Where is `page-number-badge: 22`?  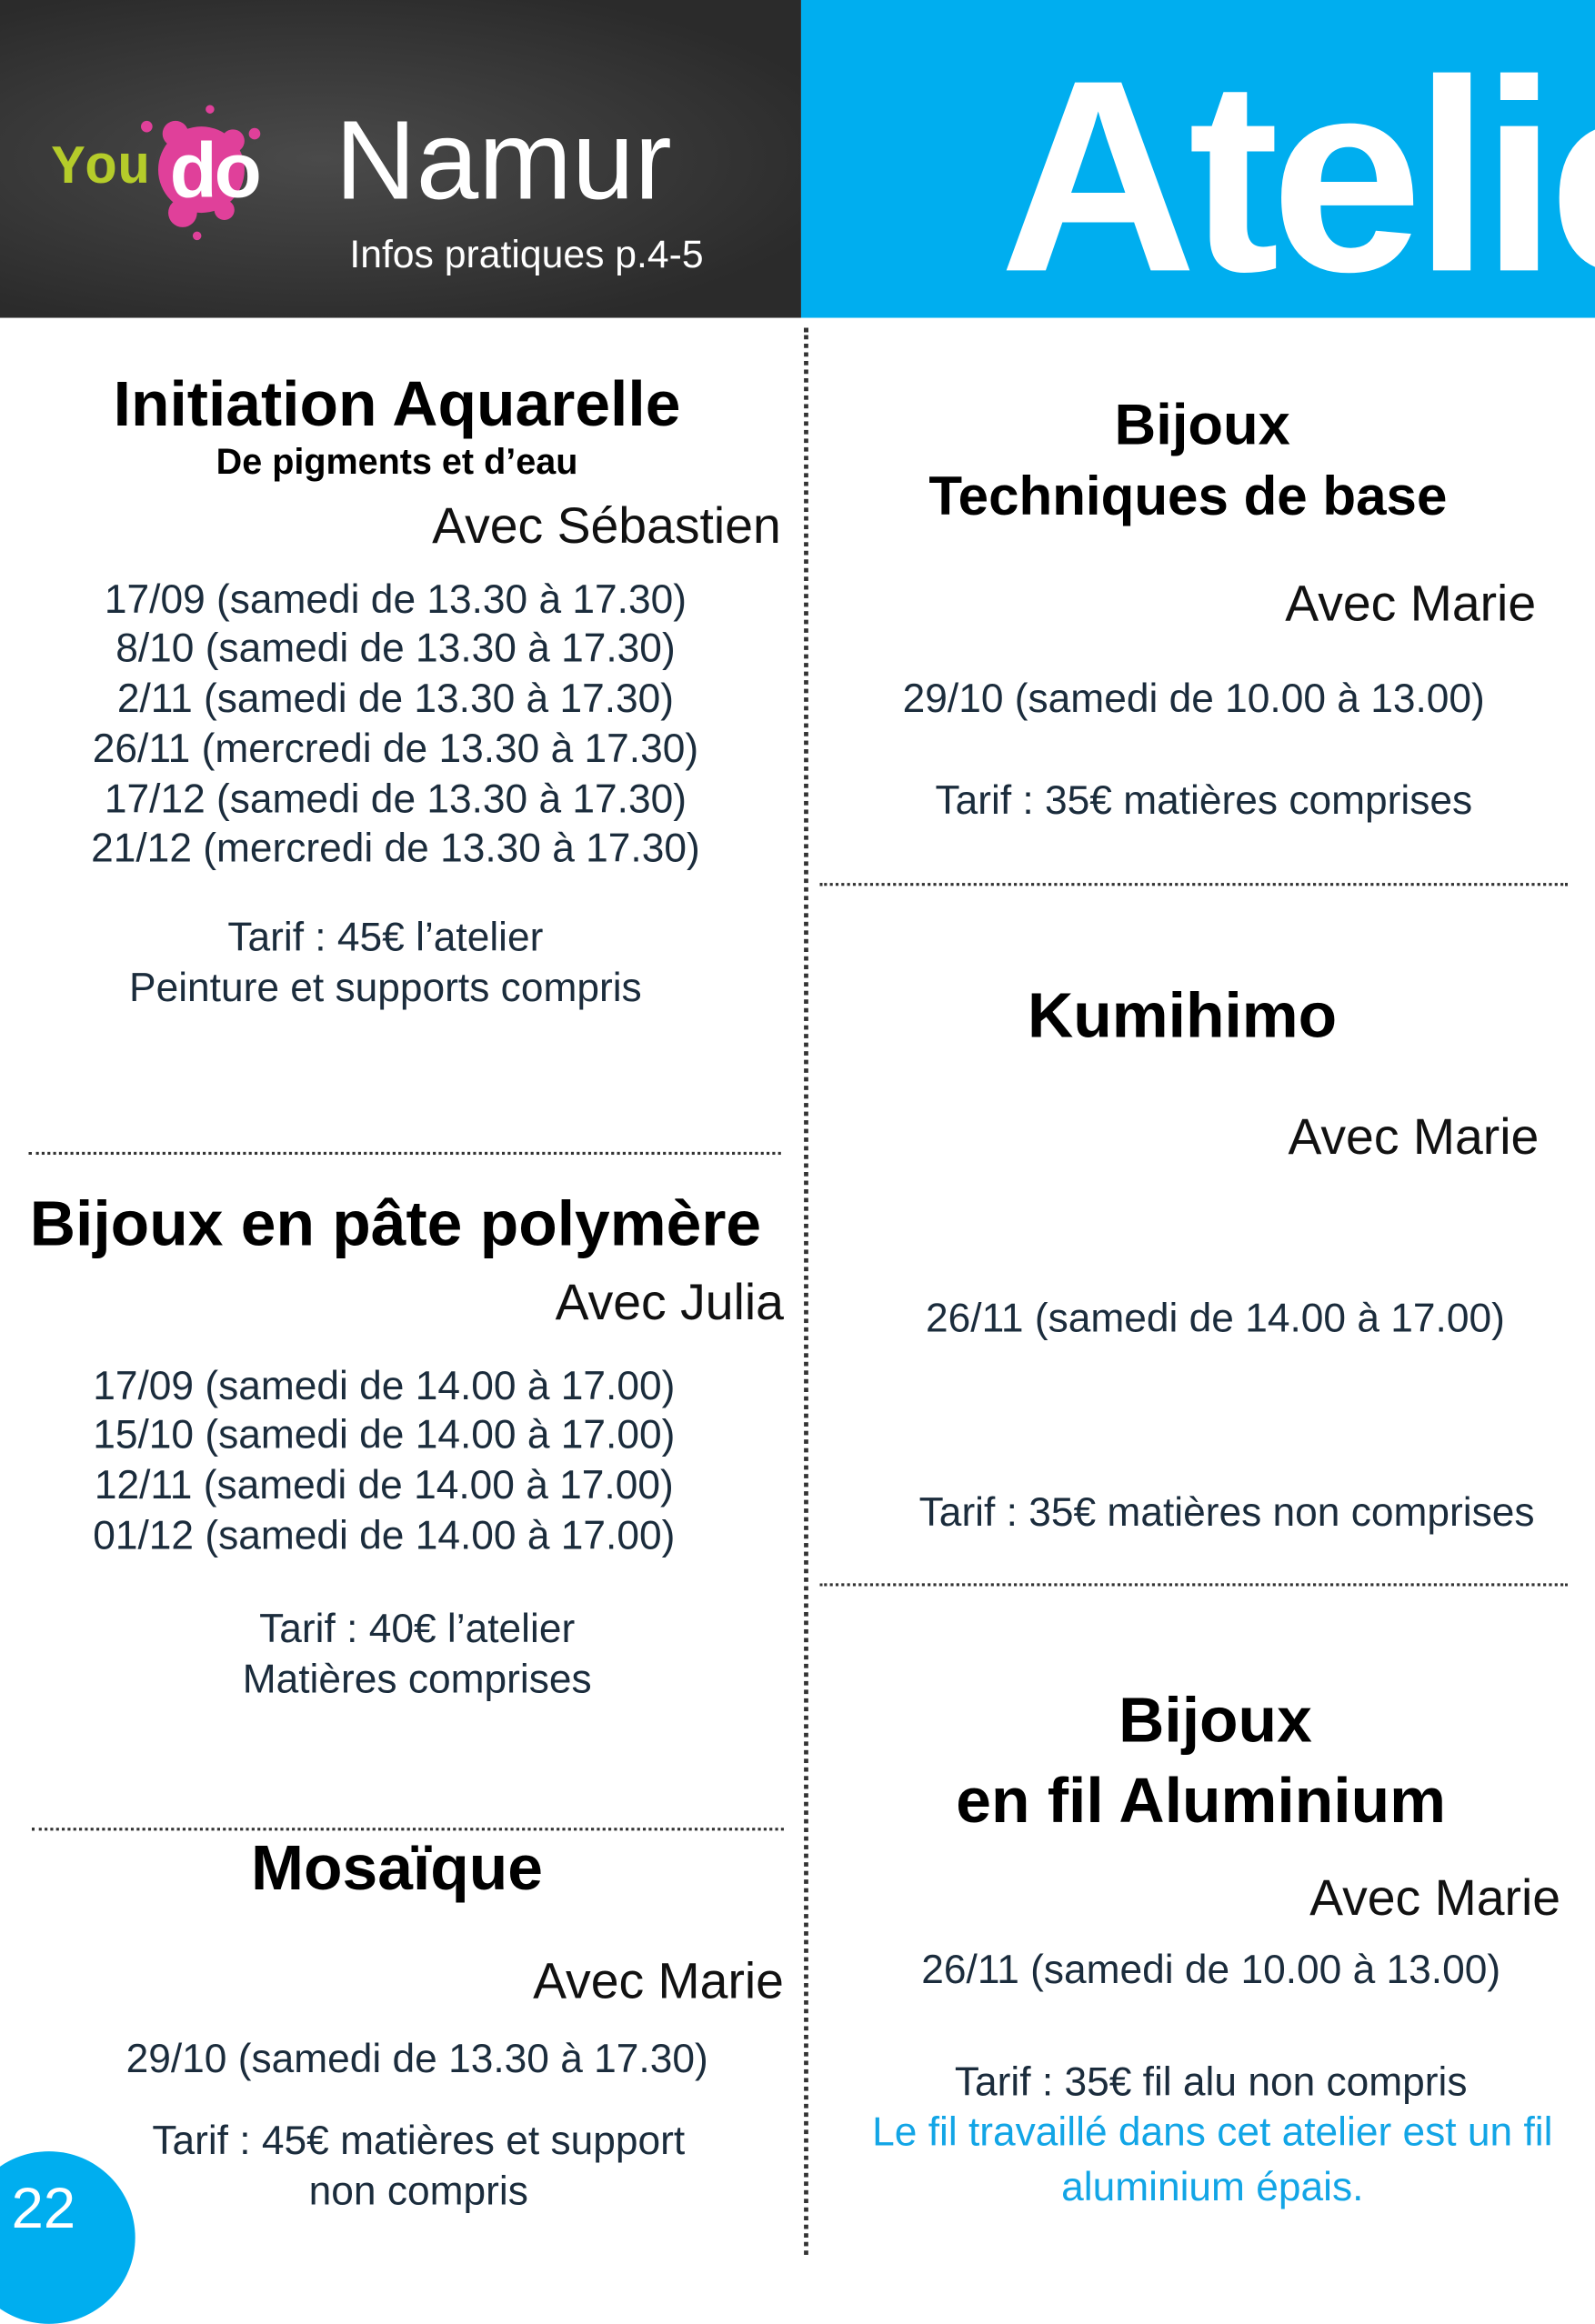
page-number-badge: 22 is located at coordinates (68, 2237).